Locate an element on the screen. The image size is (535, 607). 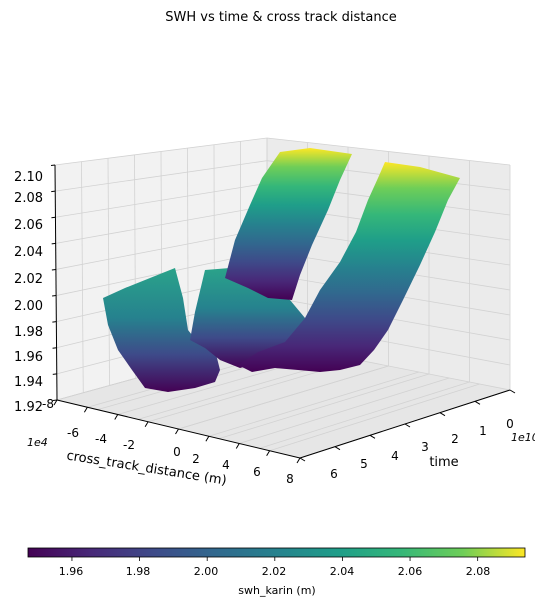
surface-center-arm is located at coordinates (247, 318).